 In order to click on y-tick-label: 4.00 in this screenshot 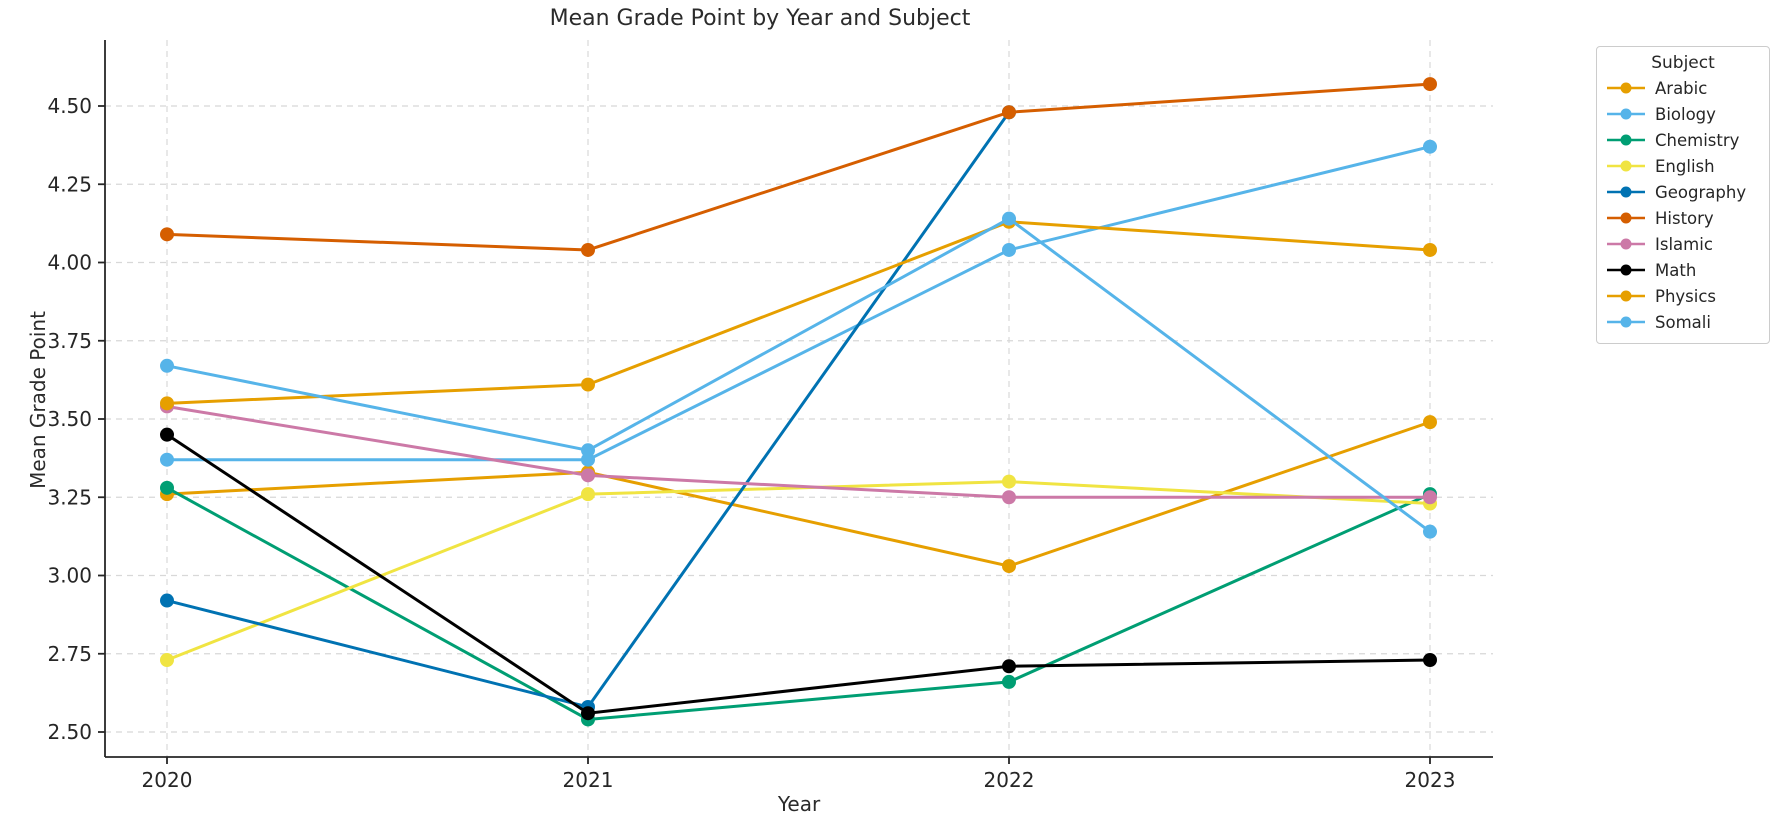, I will do `click(69, 263)`.